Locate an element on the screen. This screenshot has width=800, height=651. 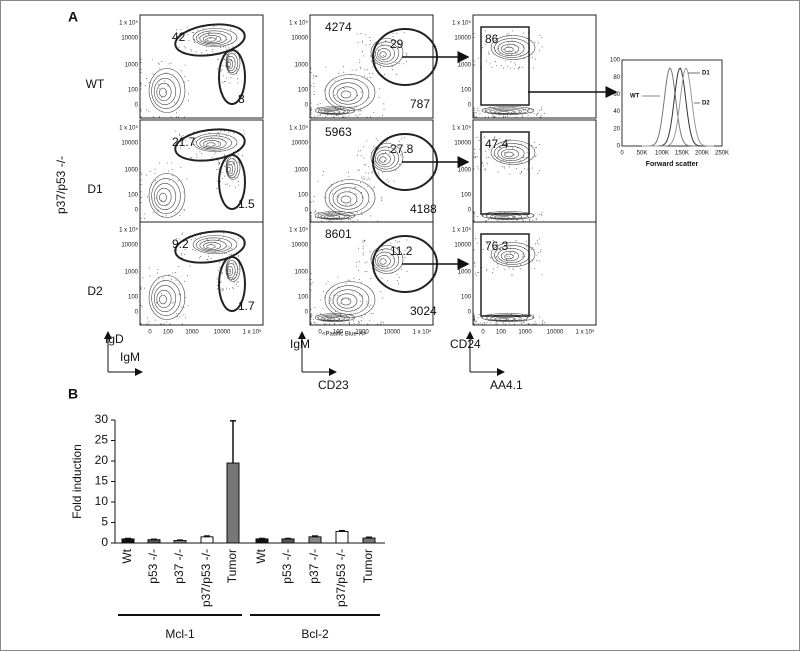
y-tick-label: 0 is located at coordinates (619, 147).